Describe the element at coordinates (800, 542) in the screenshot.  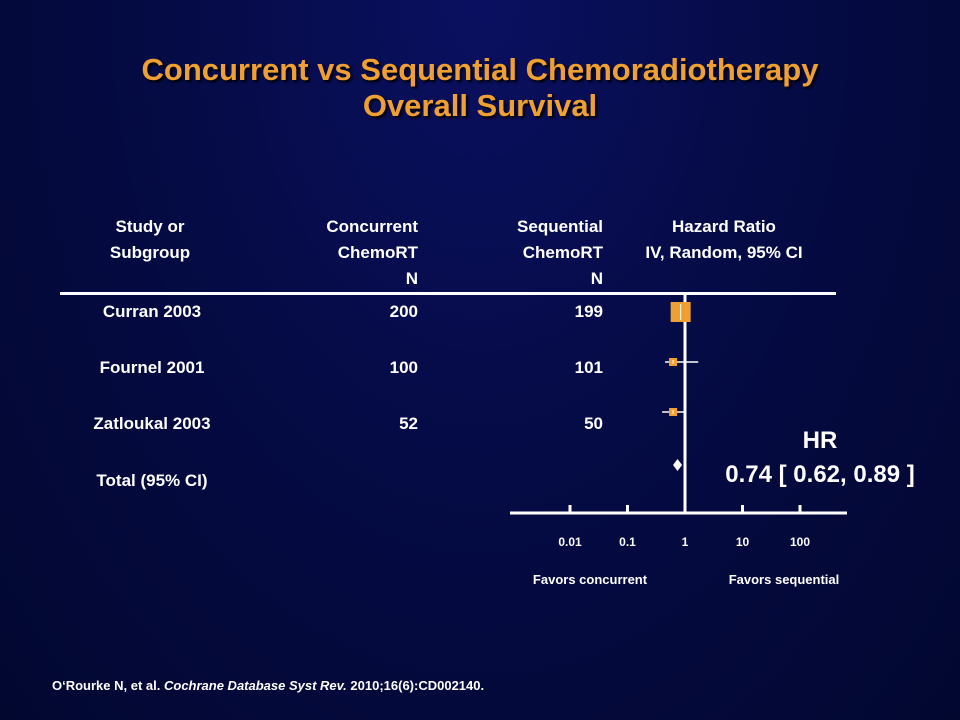
I see `x-tick-label: 100` at that location.